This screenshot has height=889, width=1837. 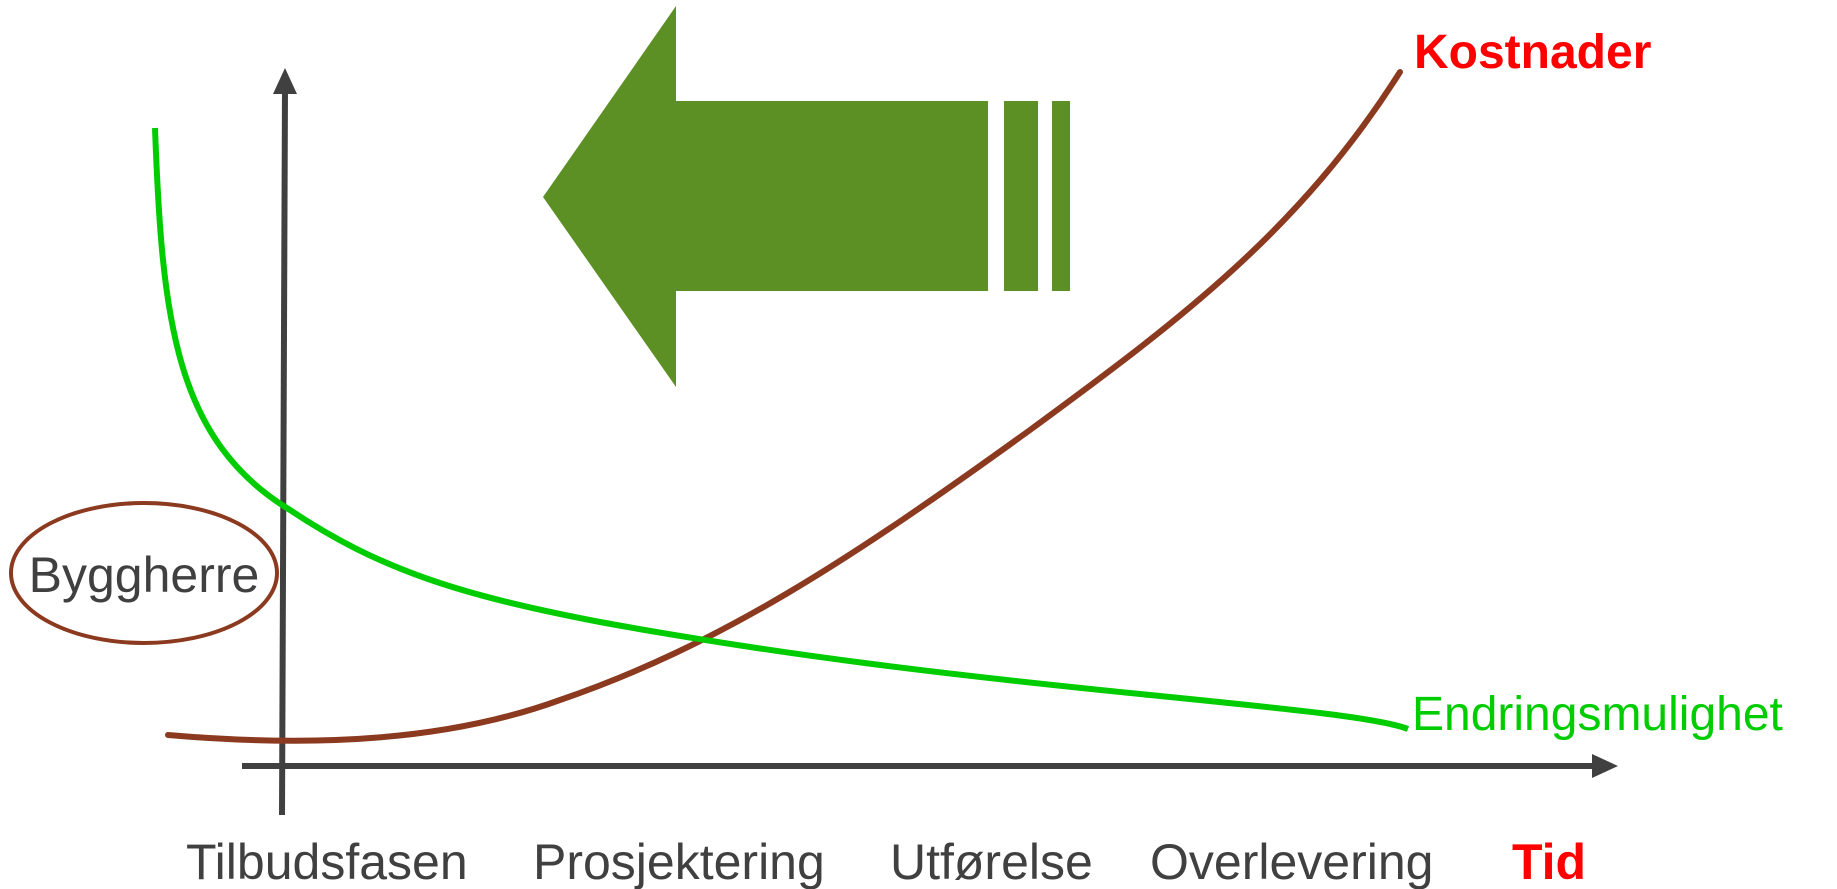 I want to click on actor-label: Byggherre, so click(x=144, y=575).